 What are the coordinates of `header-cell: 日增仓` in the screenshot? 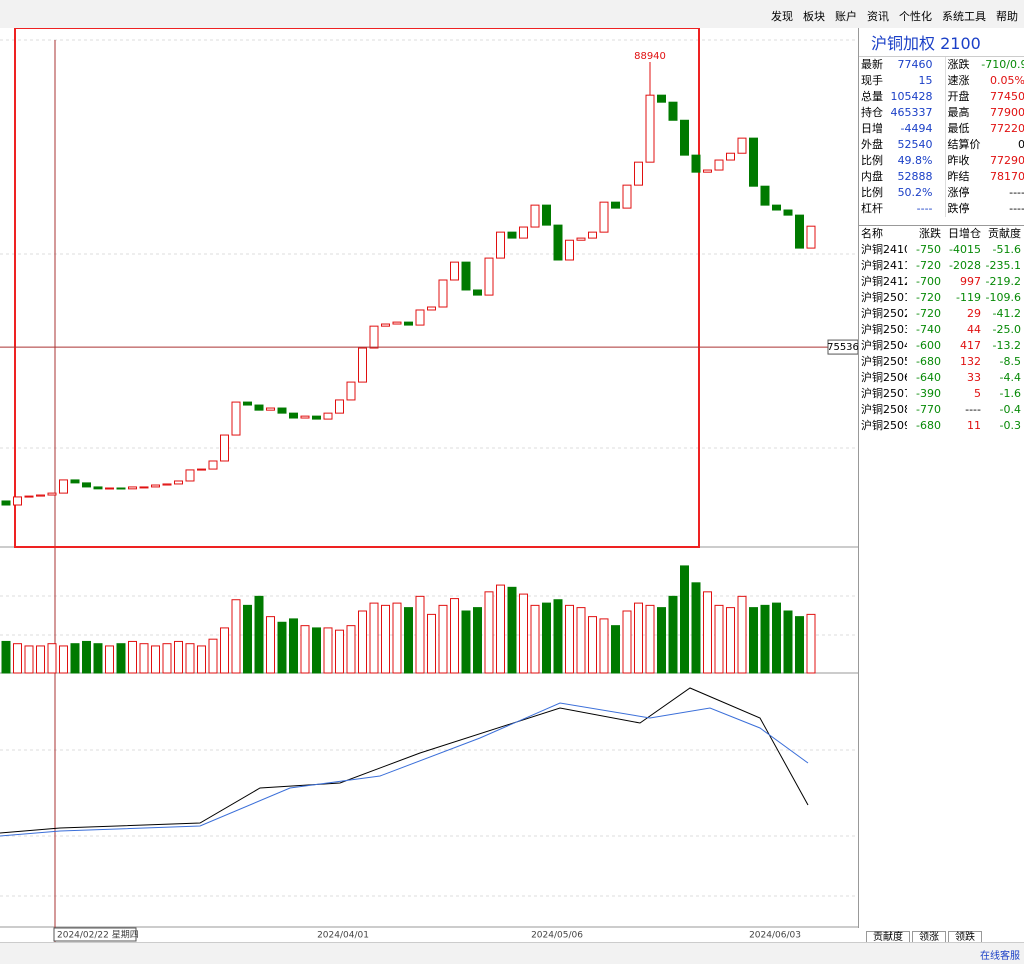 It's located at (964, 233).